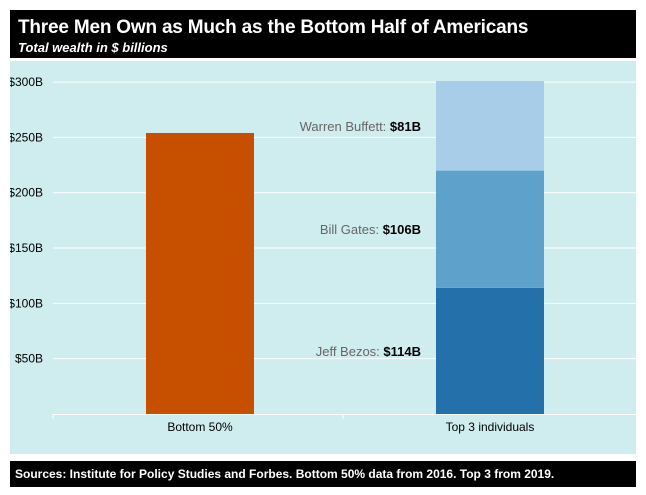  Describe the element at coordinates (26, 303) in the screenshot. I see `y-tick-label: $100B` at that location.